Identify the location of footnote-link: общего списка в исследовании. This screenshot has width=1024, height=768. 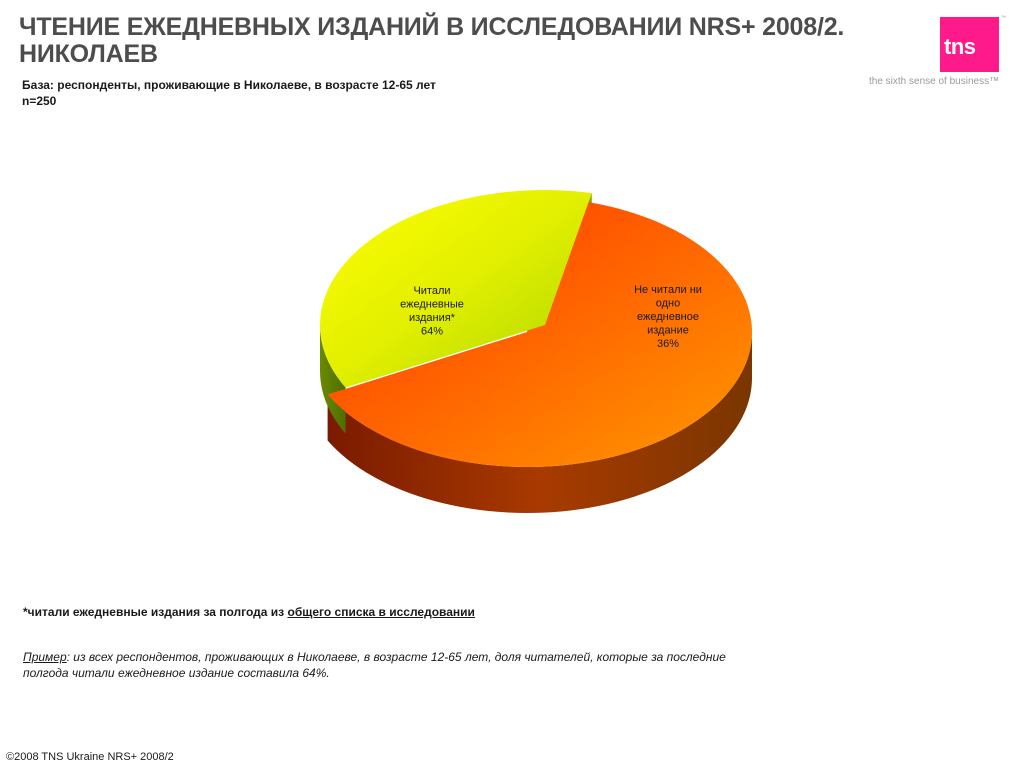
(381, 612).